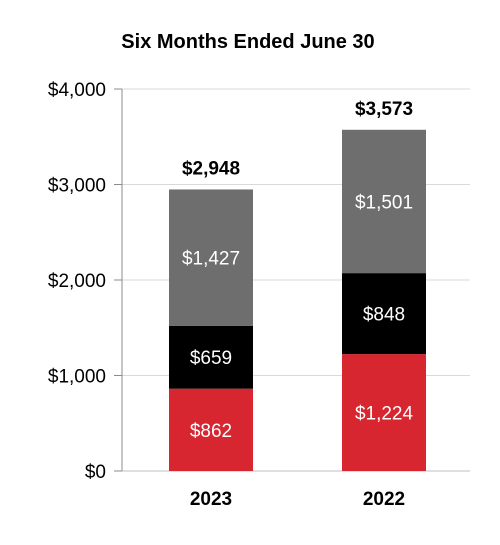  Describe the element at coordinates (77, 90) in the screenshot. I see `y-tick-label: $4,000` at that location.